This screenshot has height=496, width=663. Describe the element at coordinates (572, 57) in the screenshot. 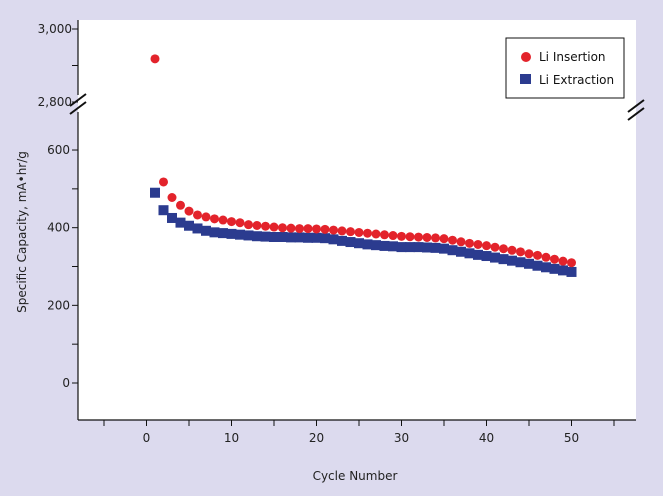

I see `legend-insertion-label: Li Insertion` at that location.